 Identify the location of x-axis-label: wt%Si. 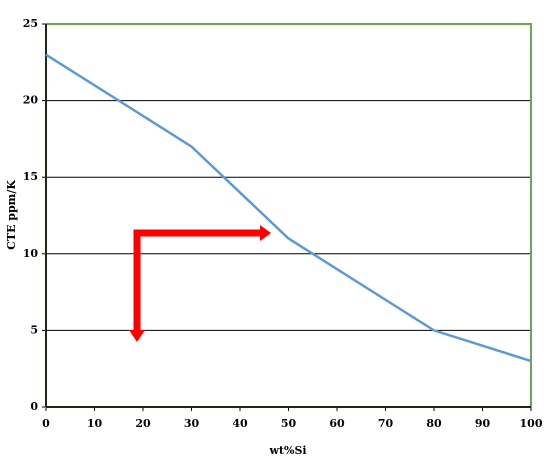
(287, 450).